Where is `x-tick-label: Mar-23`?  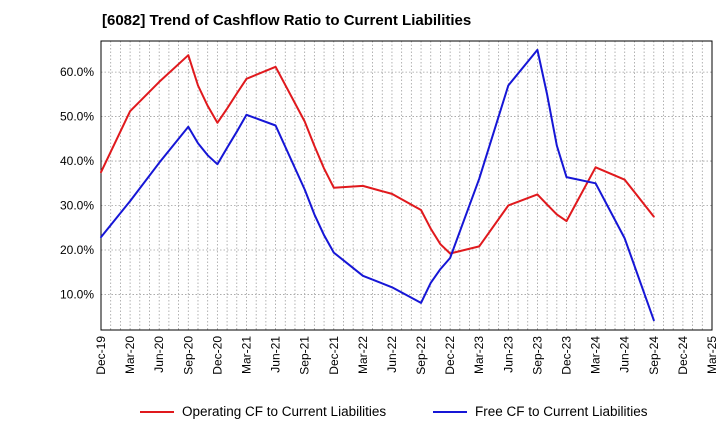 x-tick-label: Mar-23 is located at coordinates (479, 355).